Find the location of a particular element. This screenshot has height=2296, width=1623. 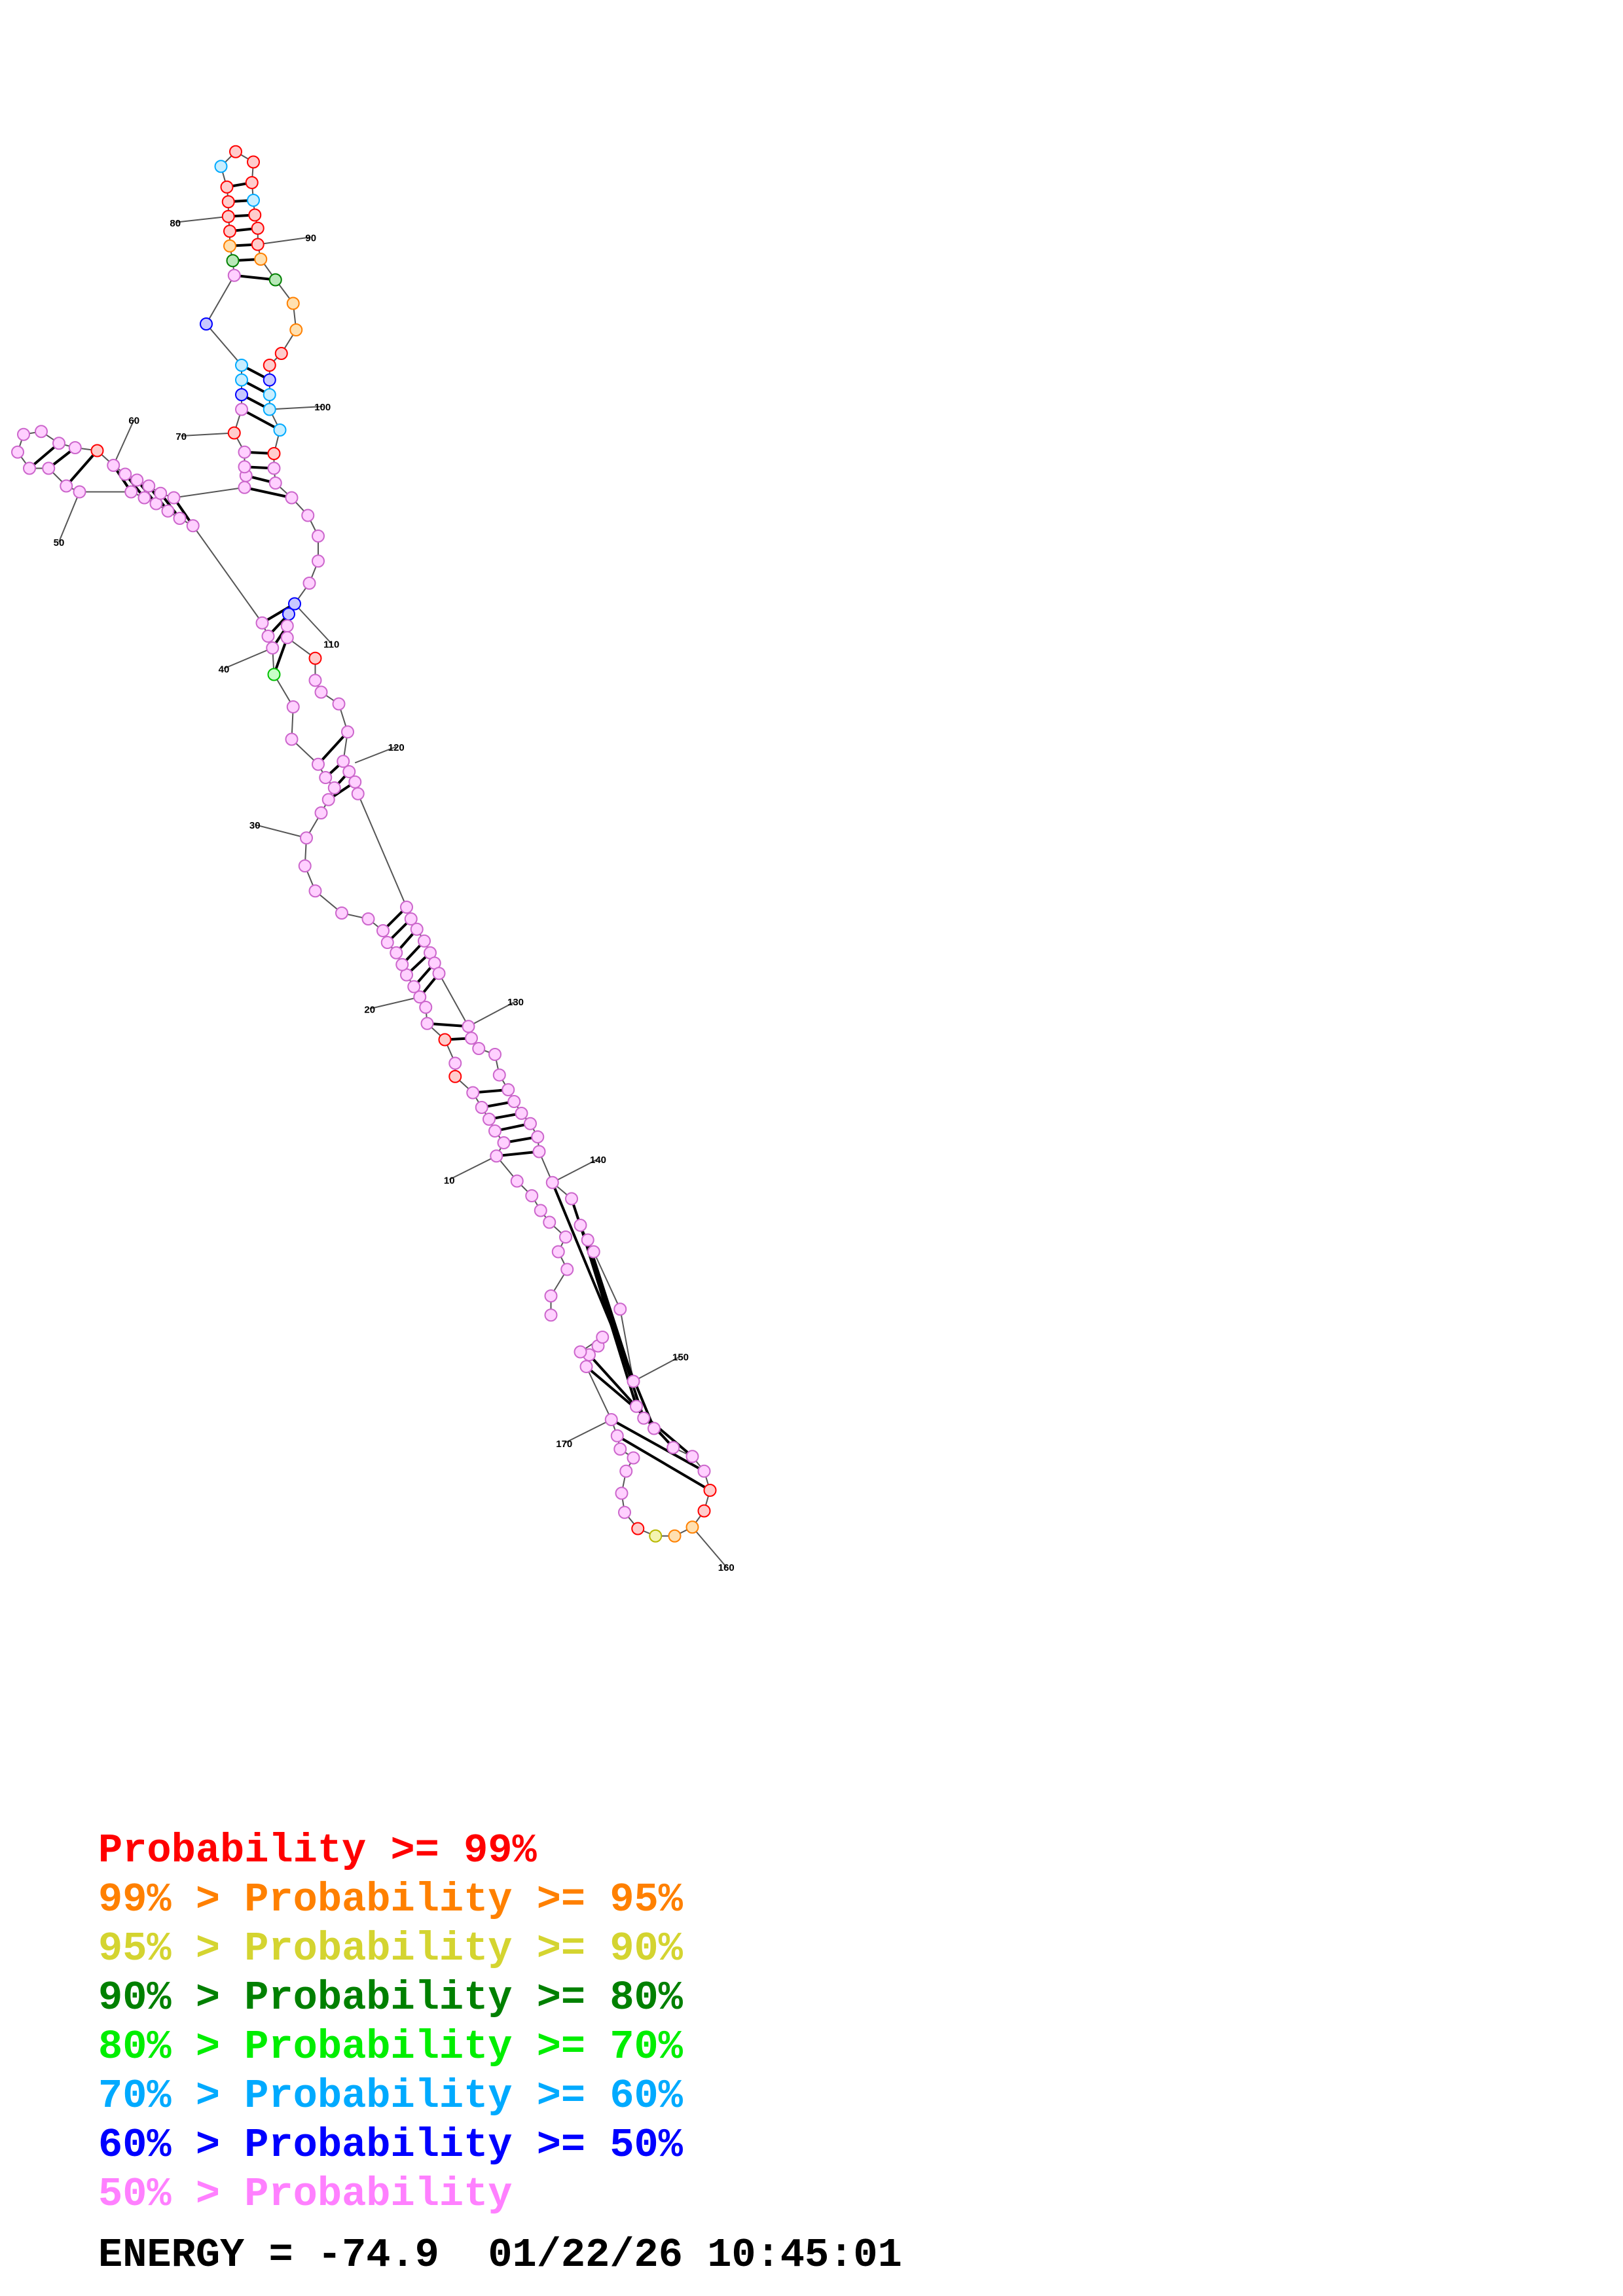

legend-row: 50% > Probability is located at coordinates (390, 2194).